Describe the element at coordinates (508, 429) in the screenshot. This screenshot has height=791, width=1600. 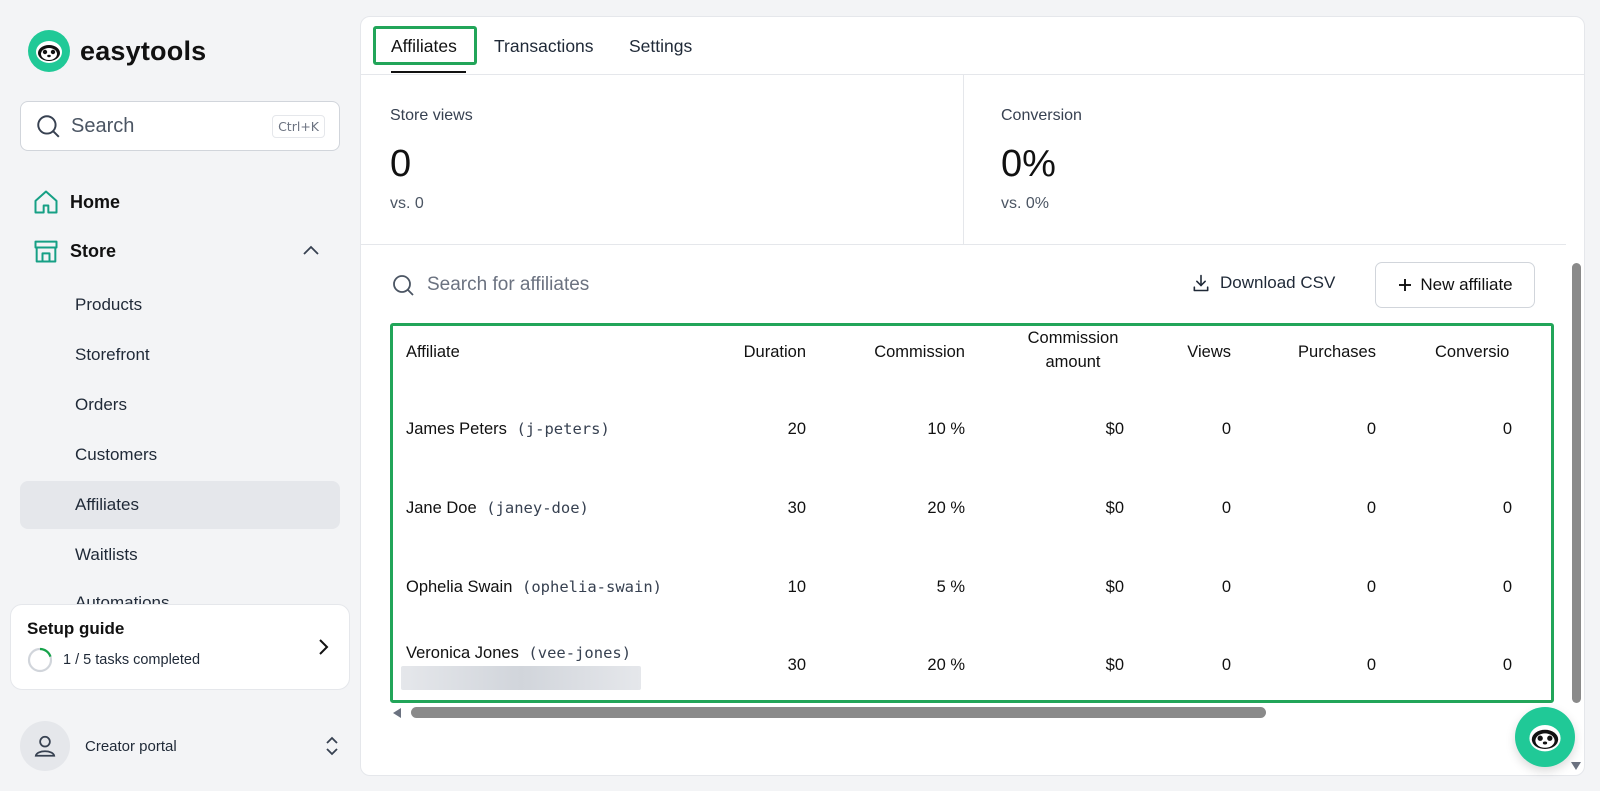
I see `table-row: James Peters (j-peters)` at that location.